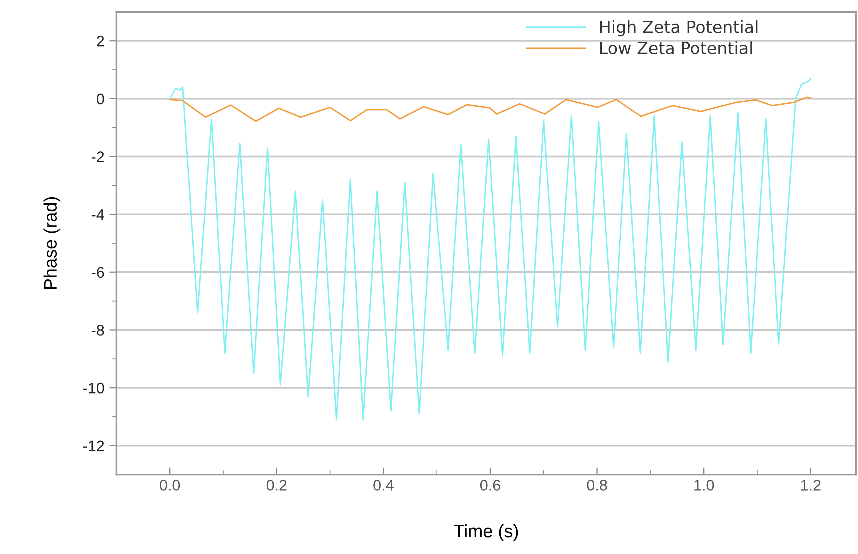  Describe the element at coordinates (384, 485) in the screenshot. I see `x-tick-label: 0.4` at that location.